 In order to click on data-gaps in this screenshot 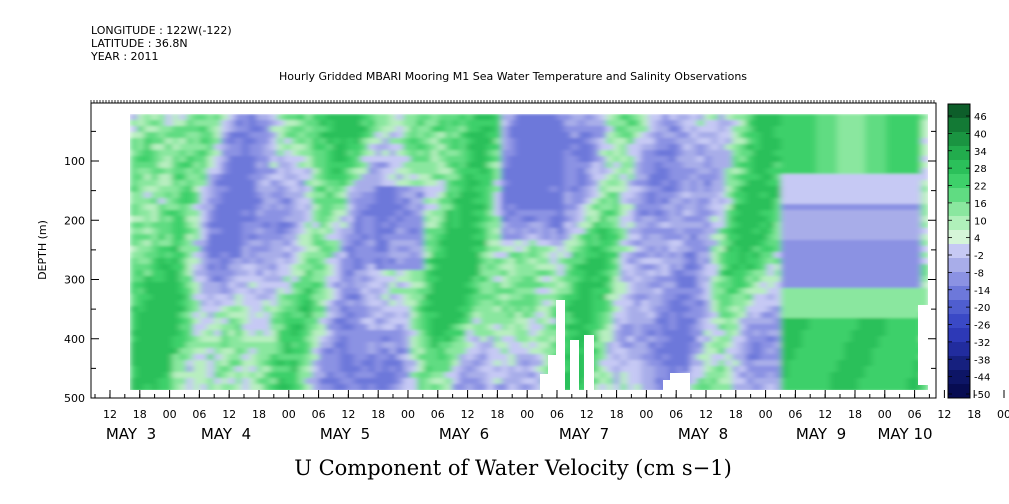, I will do `click(734, 345)`.